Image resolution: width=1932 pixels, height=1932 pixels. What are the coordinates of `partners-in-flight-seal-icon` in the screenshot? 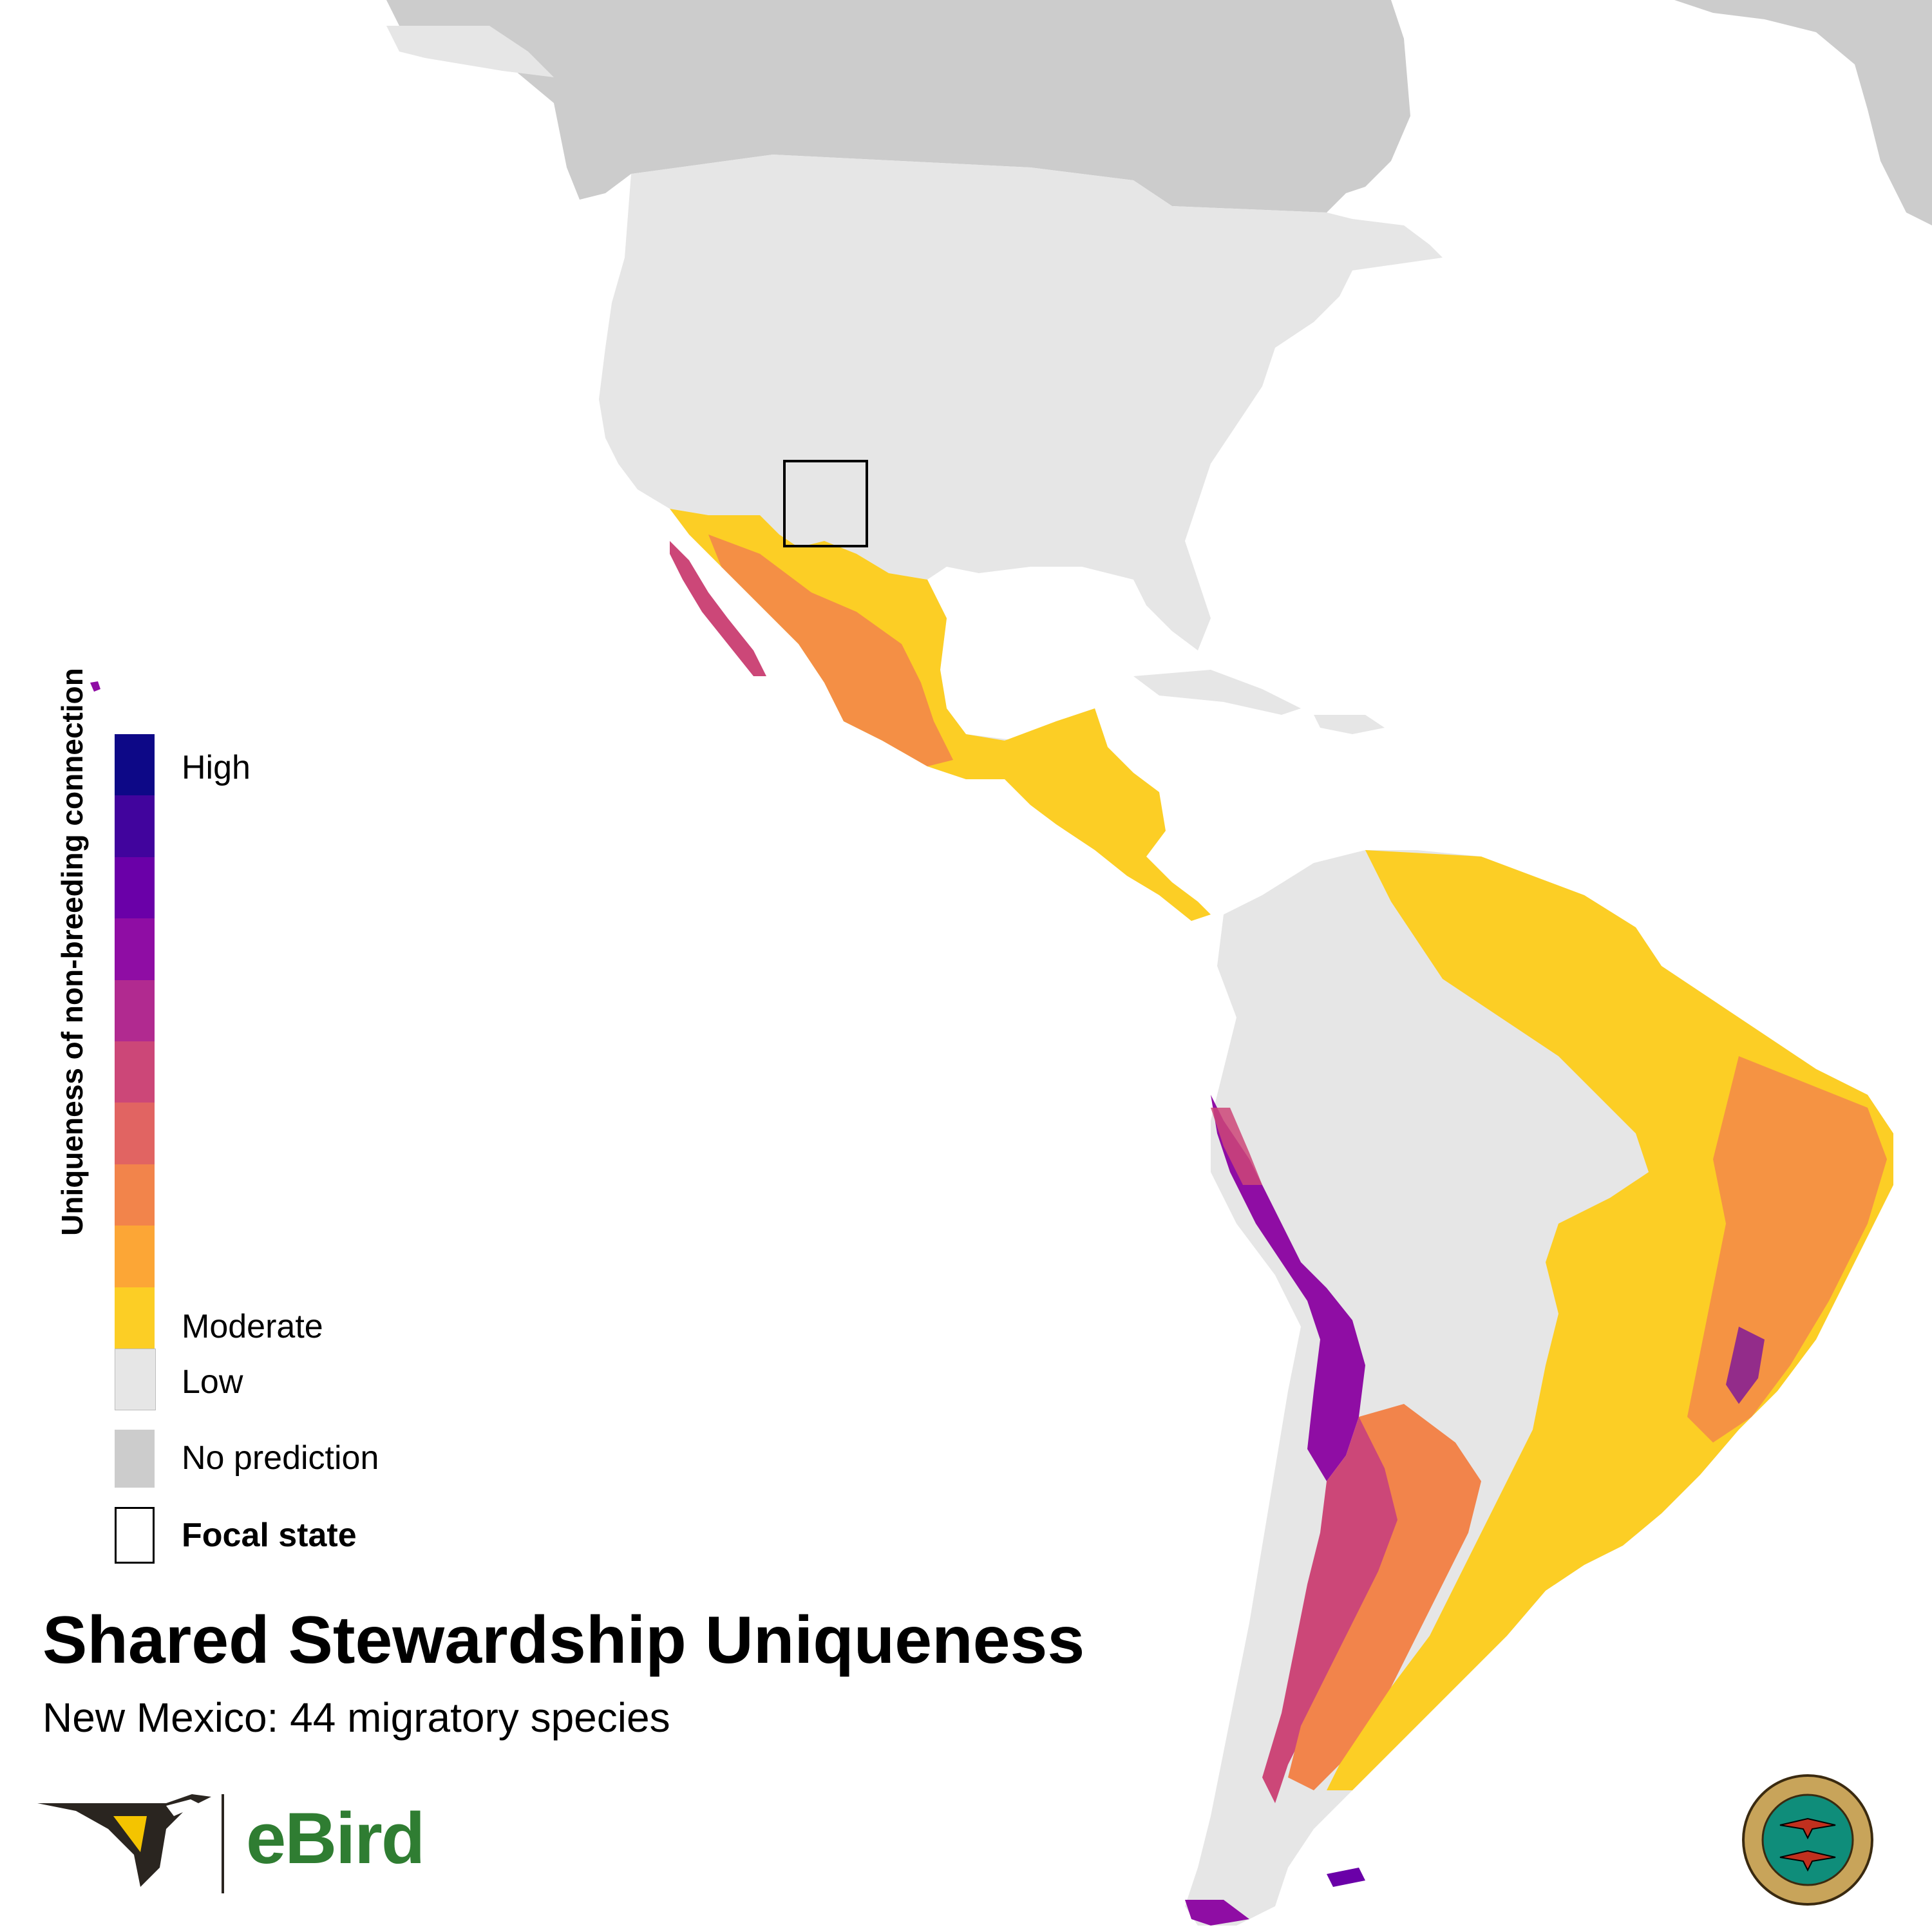 It's located at (1807, 1840).